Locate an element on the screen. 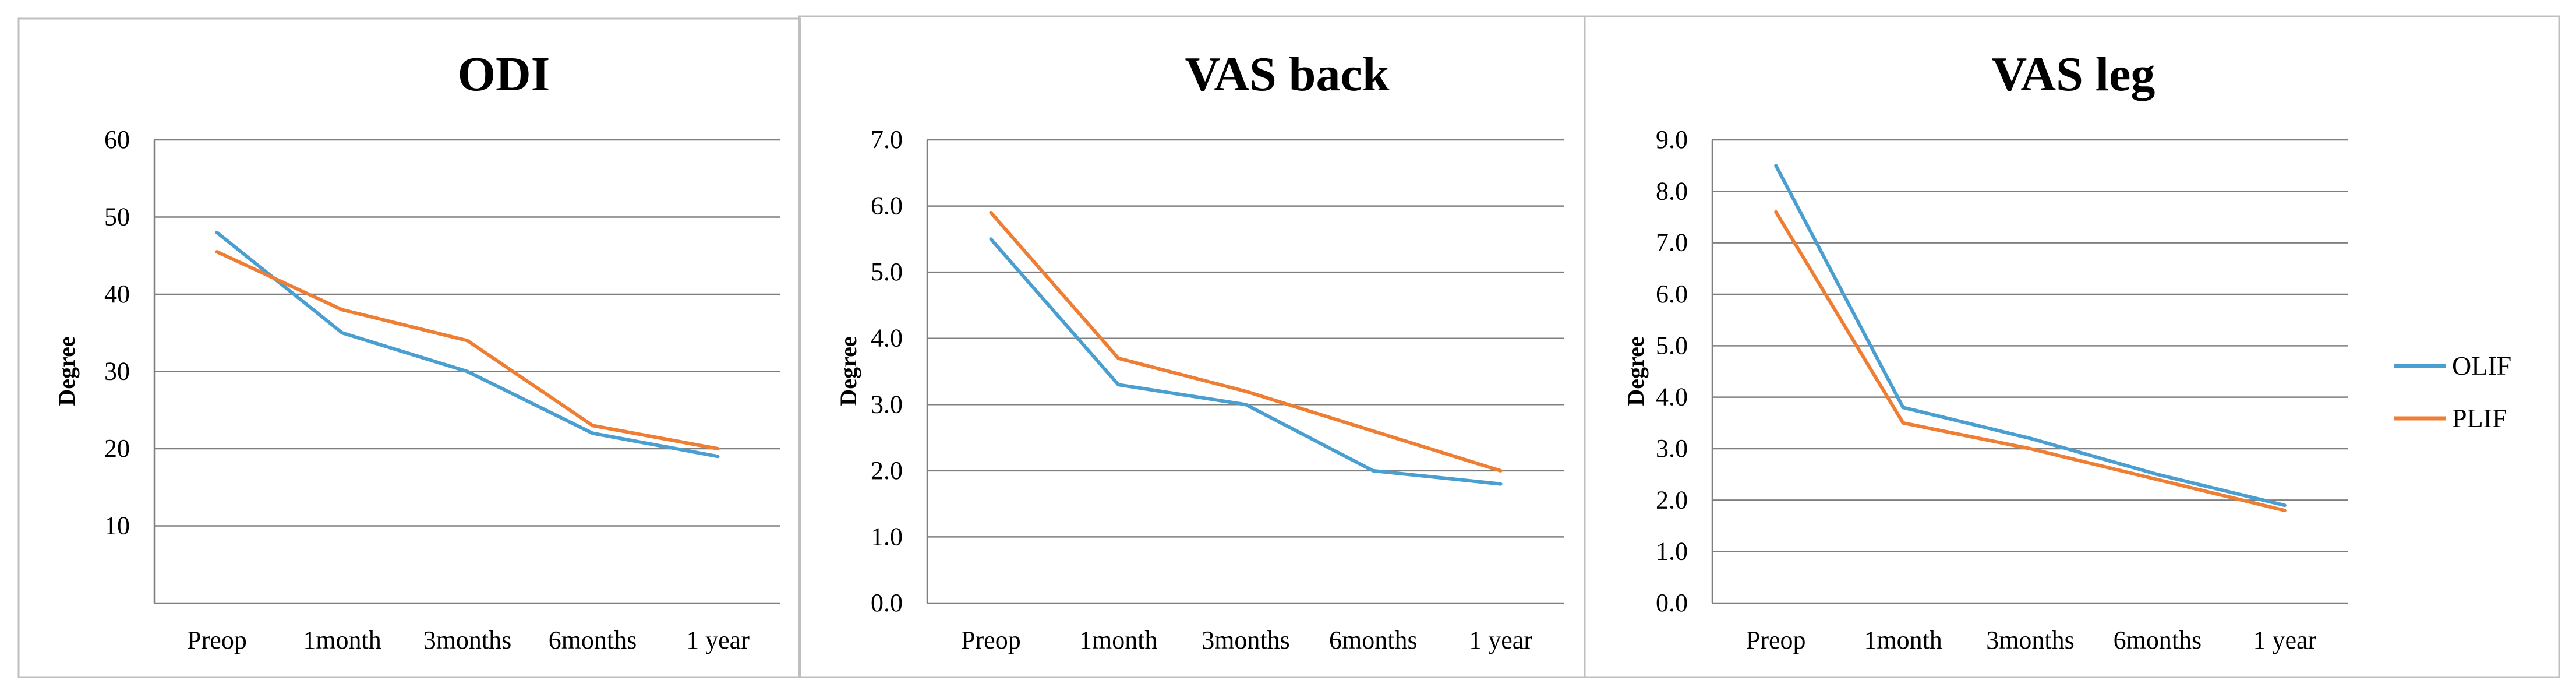 The width and height of the screenshot is (2576, 694). x-tick-label-vas-back: 3months is located at coordinates (1246, 640).